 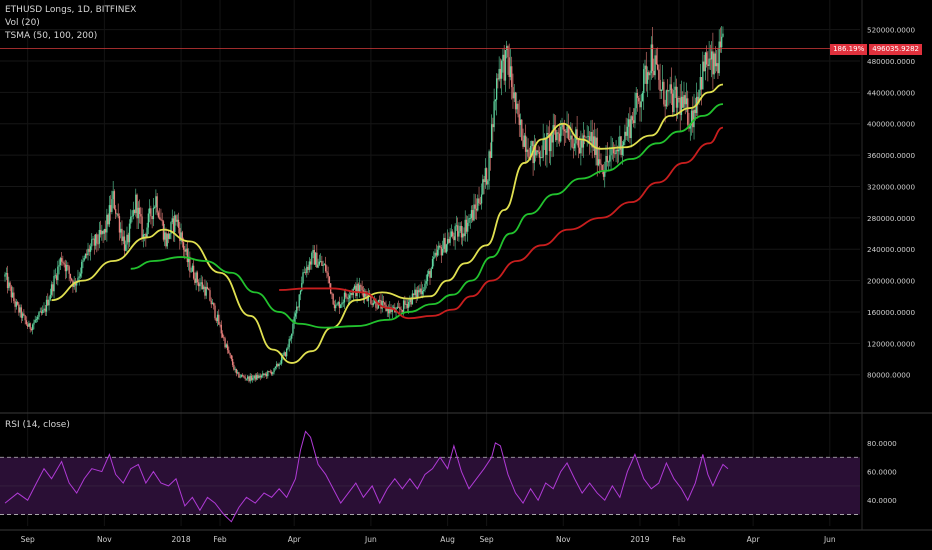 What do you see at coordinates (295, 539) in the screenshot?
I see `time-tick-label: Apr` at bounding box center [295, 539].